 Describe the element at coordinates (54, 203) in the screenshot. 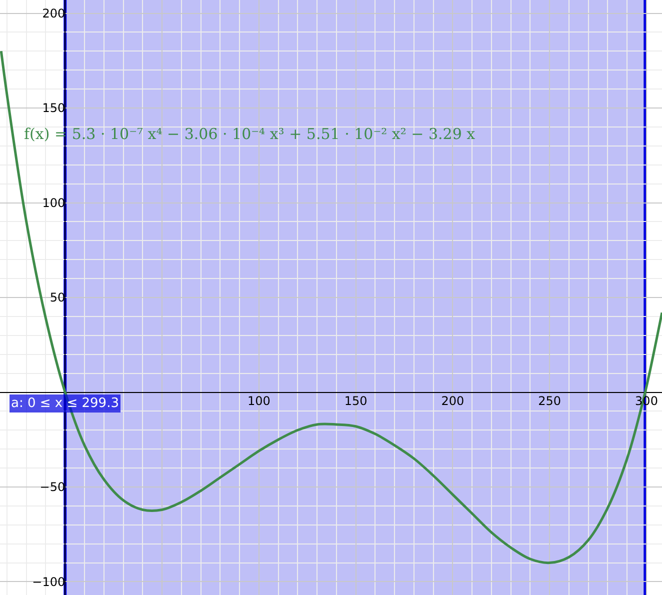

I see `y-tick-label: 100` at that location.